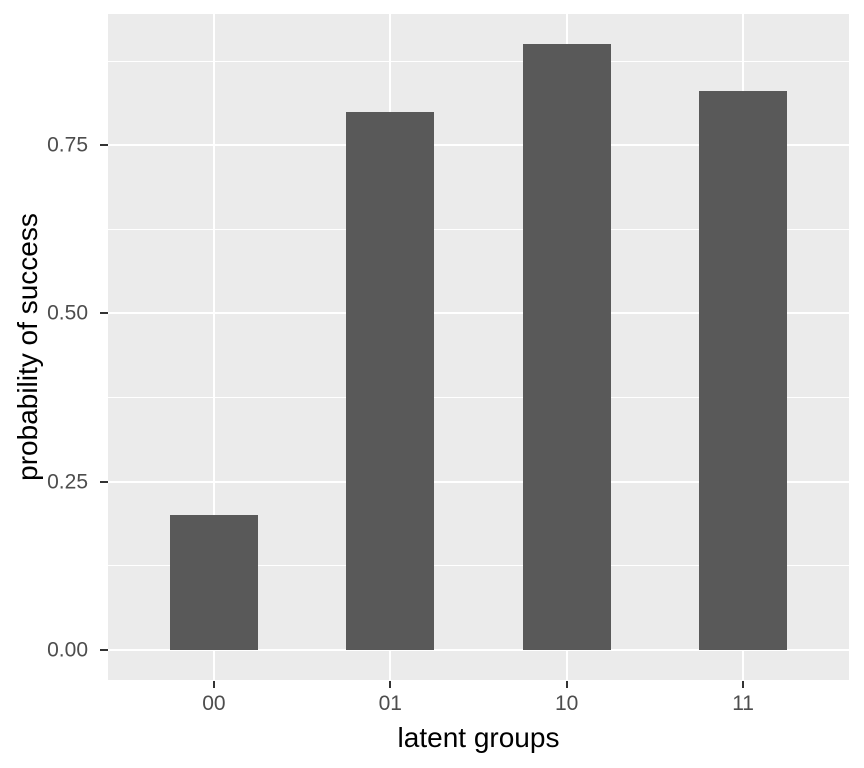 Image resolution: width=864 pixels, height=768 pixels. Describe the element at coordinates (67, 313) in the screenshot. I see `y-tick-label: 0.50` at that location.